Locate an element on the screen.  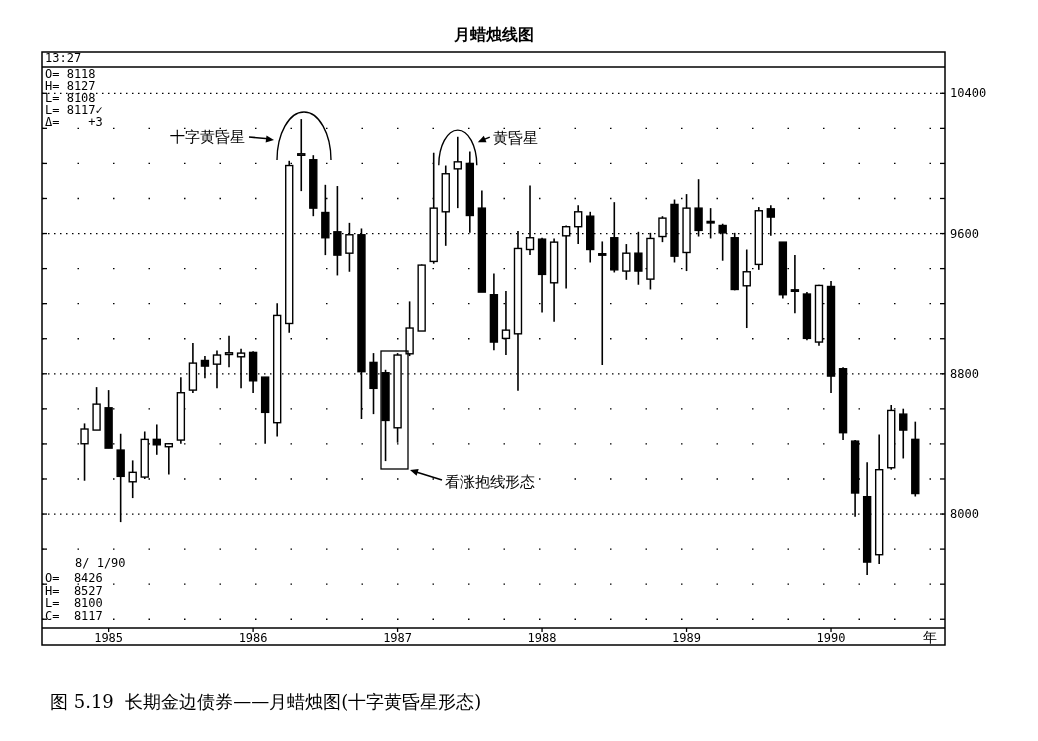
chart-title: 月蜡烛线图 is located at coordinates (493, 34).